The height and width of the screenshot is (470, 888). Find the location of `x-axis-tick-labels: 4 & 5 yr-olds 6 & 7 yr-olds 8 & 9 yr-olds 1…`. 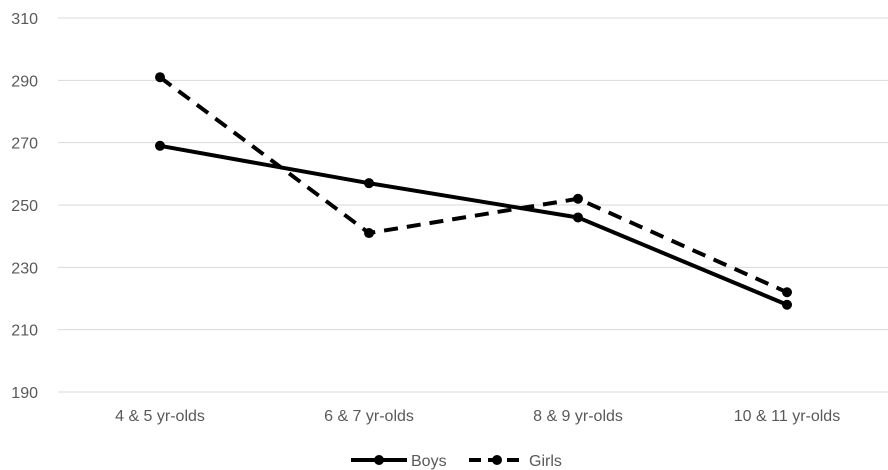

x-axis-tick-labels: 4 & 5 yr-olds 6 & 7 yr-olds 8 & 9 yr-olds 1… is located at coordinates (477, 416).